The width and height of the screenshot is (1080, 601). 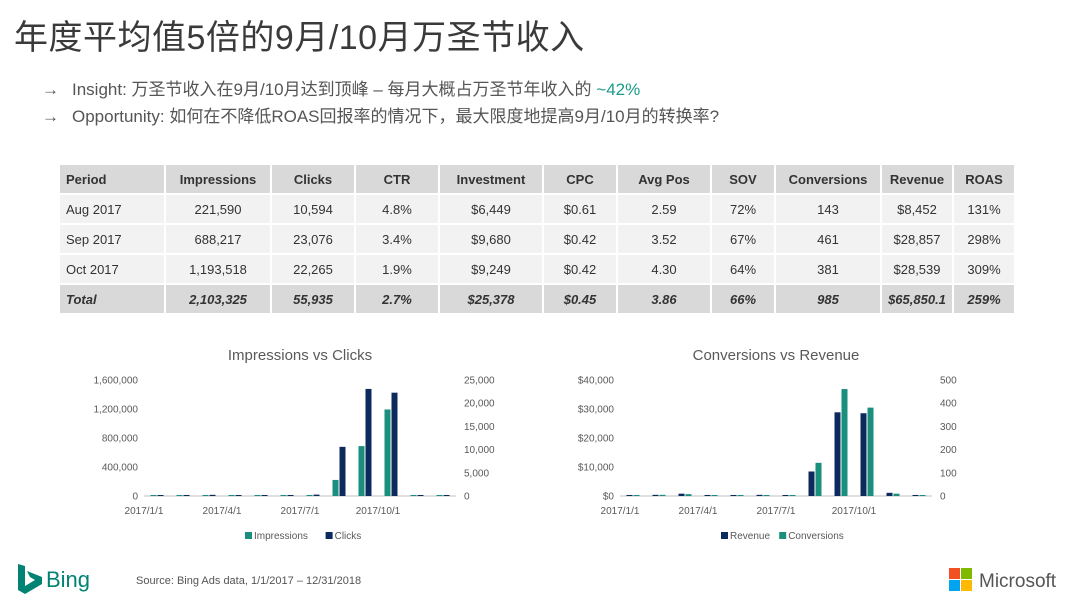 What do you see at coordinates (50, 116) in the screenshot?
I see `arrow-icon: →` at bounding box center [50, 116].